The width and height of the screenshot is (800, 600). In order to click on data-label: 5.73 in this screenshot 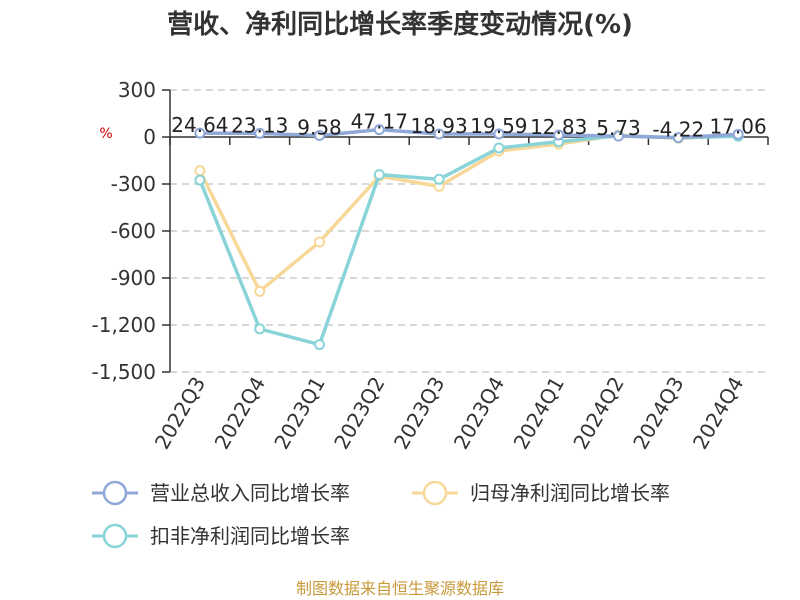, I will do `click(618, 128)`.